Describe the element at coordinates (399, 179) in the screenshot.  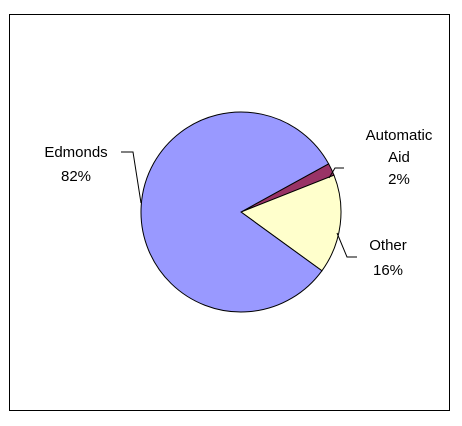
I see `slice-value-automatic-aid: 2%` at that location.